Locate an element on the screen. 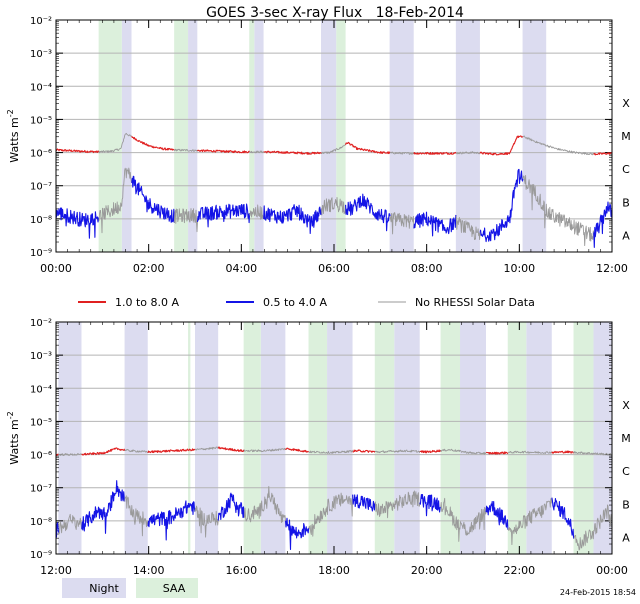  x-tick-label: 06:00 is located at coordinates (334, 268).